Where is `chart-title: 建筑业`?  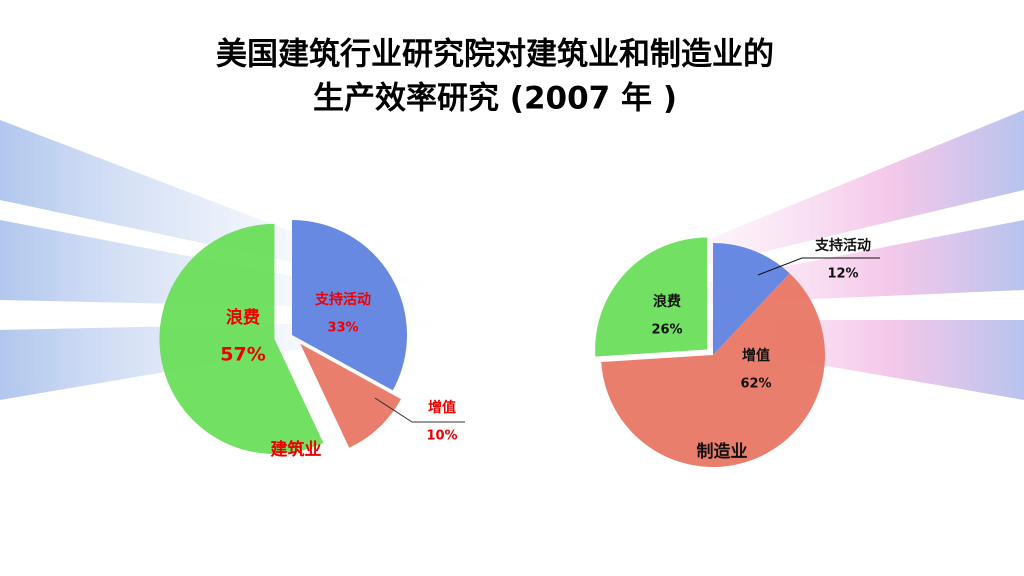
chart-title: 建筑业 is located at coordinates (296, 449).